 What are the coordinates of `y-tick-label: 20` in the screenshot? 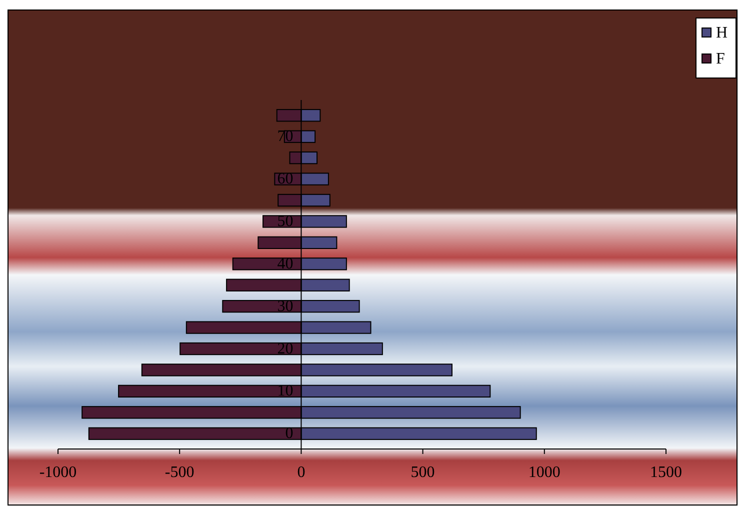 It's located at (285, 349).